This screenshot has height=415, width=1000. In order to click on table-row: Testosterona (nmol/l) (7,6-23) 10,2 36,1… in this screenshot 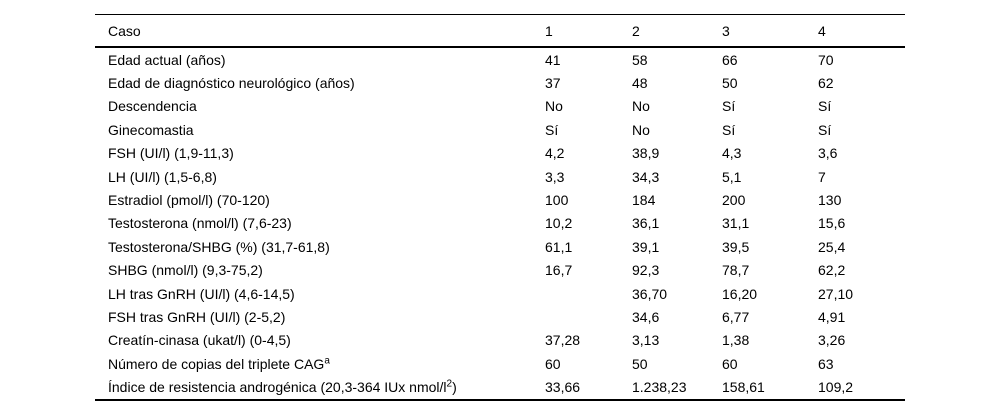, I will do `click(500, 223)`.